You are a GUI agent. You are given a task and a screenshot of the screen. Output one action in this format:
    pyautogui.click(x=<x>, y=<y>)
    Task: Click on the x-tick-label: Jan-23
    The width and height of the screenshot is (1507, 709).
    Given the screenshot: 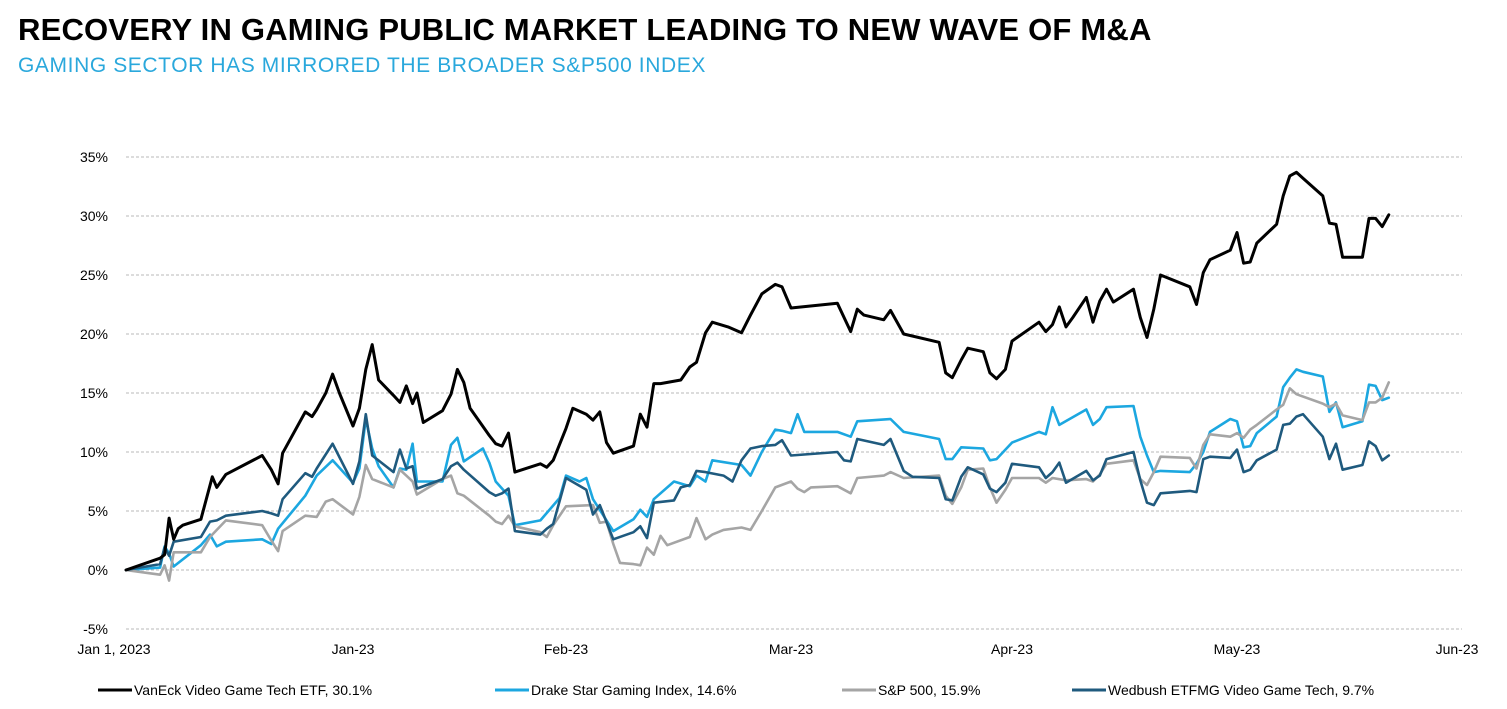 What is the action you would take?
    pyautogui.click(x=353, y=649)
    